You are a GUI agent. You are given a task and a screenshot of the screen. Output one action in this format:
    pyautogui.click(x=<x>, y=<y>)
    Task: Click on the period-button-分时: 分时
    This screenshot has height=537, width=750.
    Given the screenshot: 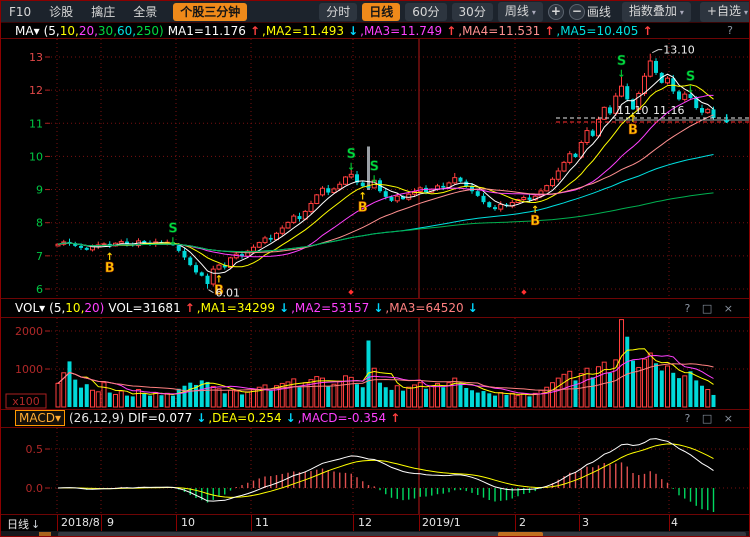 What is the action you would take?
    pyautogui.click(x=338, y=11)
    